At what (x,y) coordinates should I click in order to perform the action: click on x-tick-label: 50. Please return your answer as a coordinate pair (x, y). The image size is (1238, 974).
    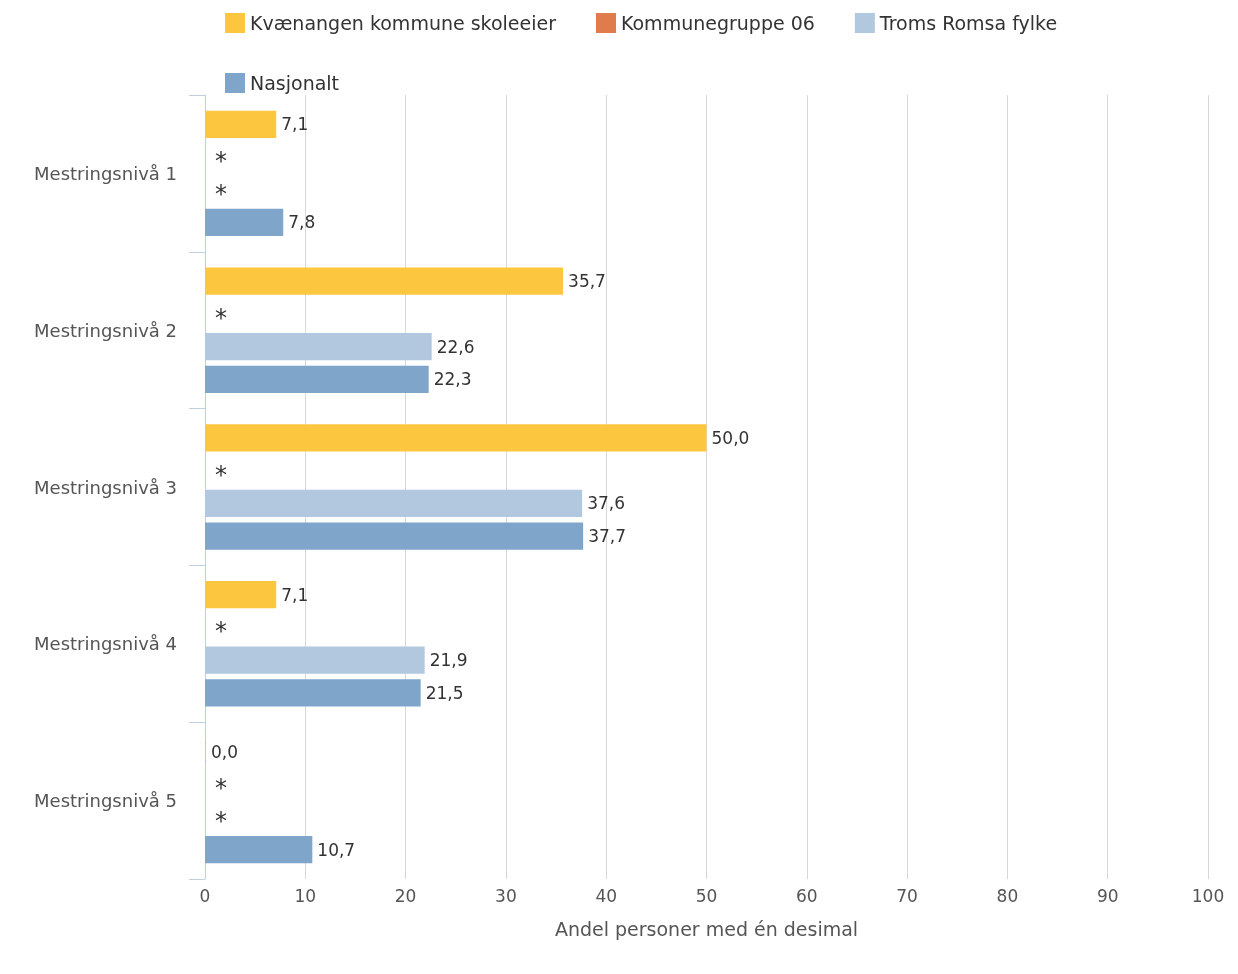
    Looking at the image, I should click on (706, 895).